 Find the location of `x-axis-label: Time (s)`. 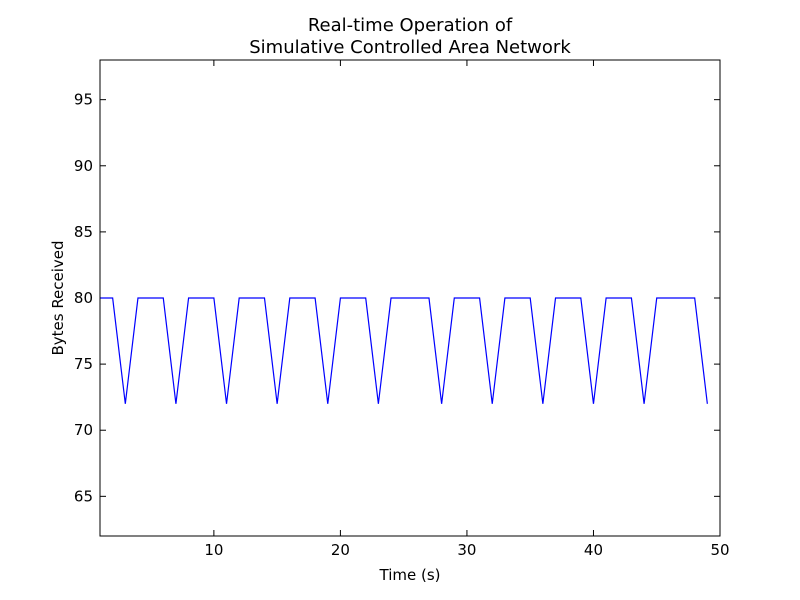

x-axis-label: Time (s) is located at coordinates (410, 575).